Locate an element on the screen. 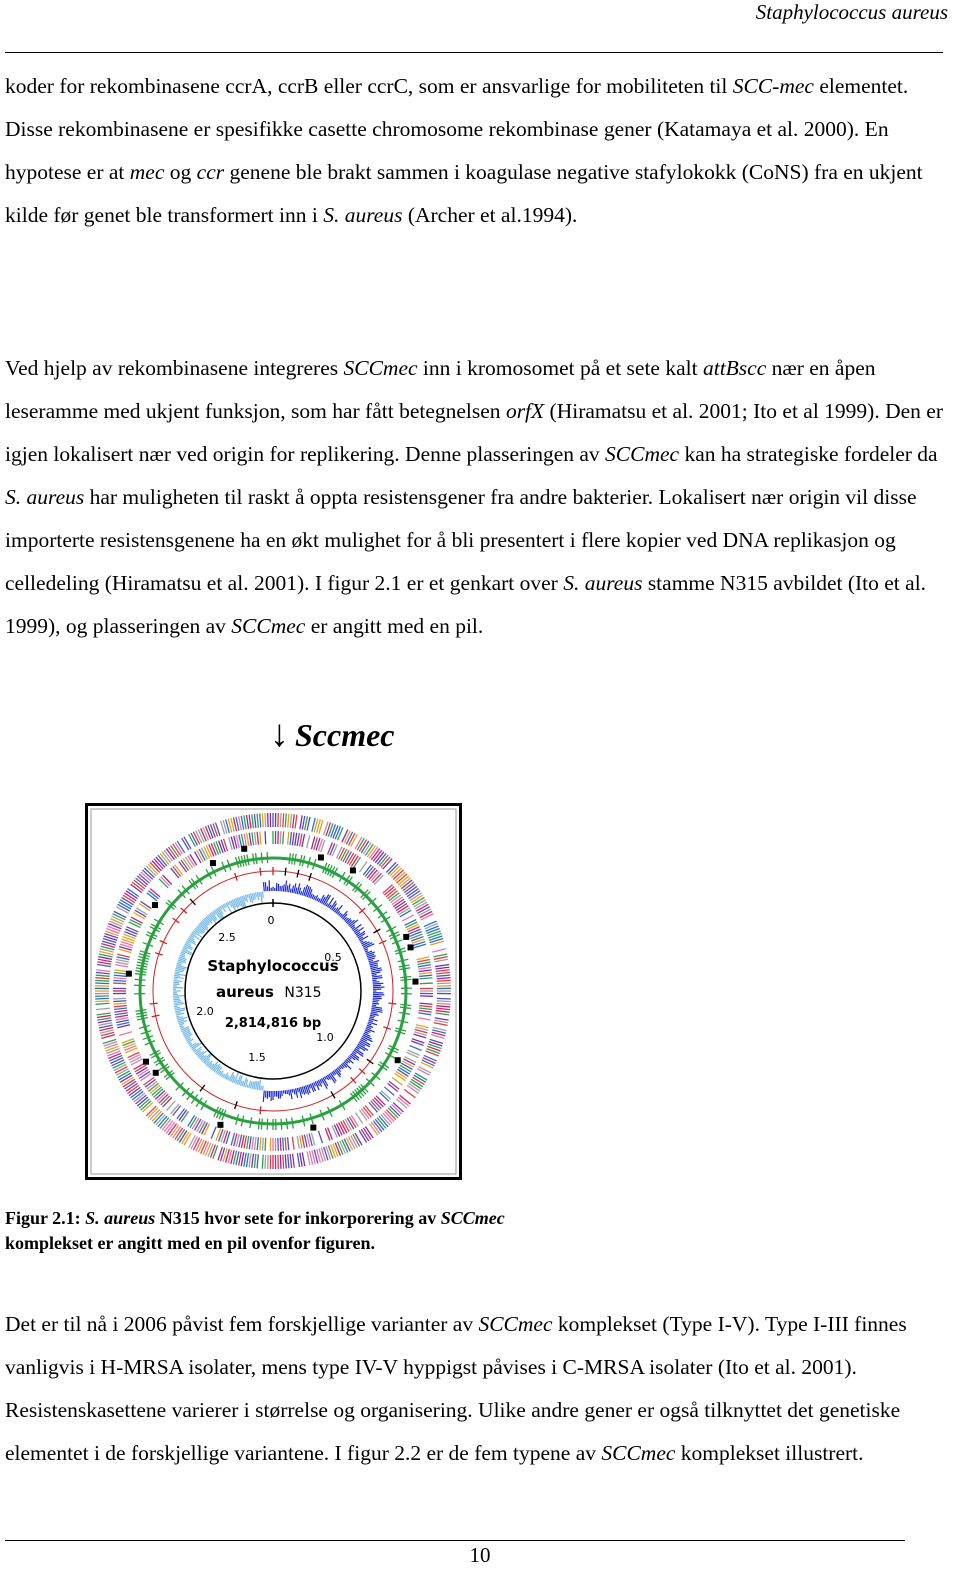  arrow: ↓ is located at coordinates (279, 734).